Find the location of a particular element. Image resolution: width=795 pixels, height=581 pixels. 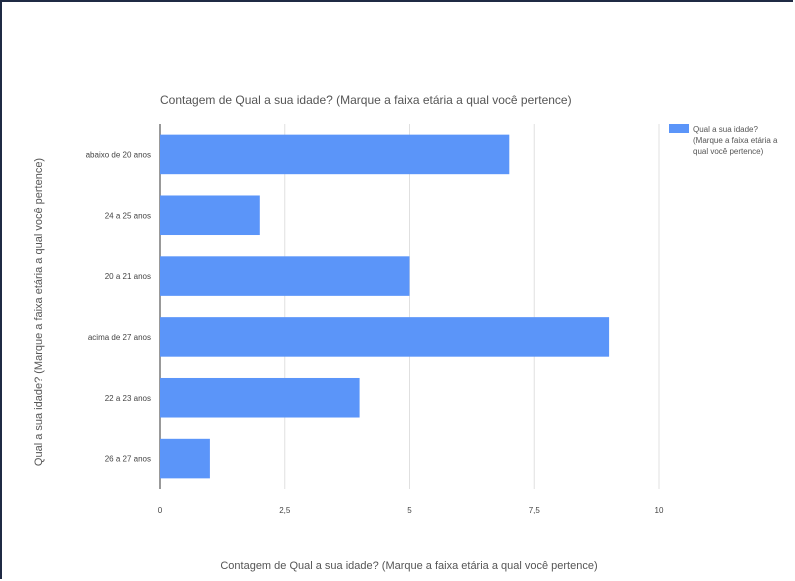

x-tick-label: 2,5 is located at coordinates (285, 510).